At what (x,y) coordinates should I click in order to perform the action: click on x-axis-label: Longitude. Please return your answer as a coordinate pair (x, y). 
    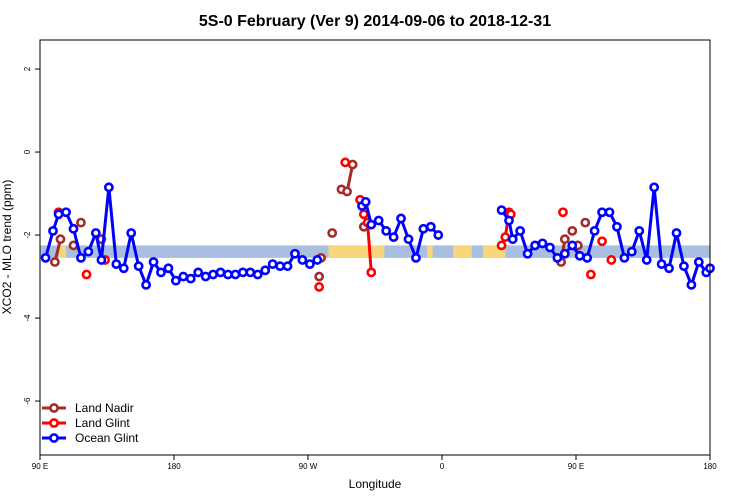
    Looking at the image, I should click on (375, 484).